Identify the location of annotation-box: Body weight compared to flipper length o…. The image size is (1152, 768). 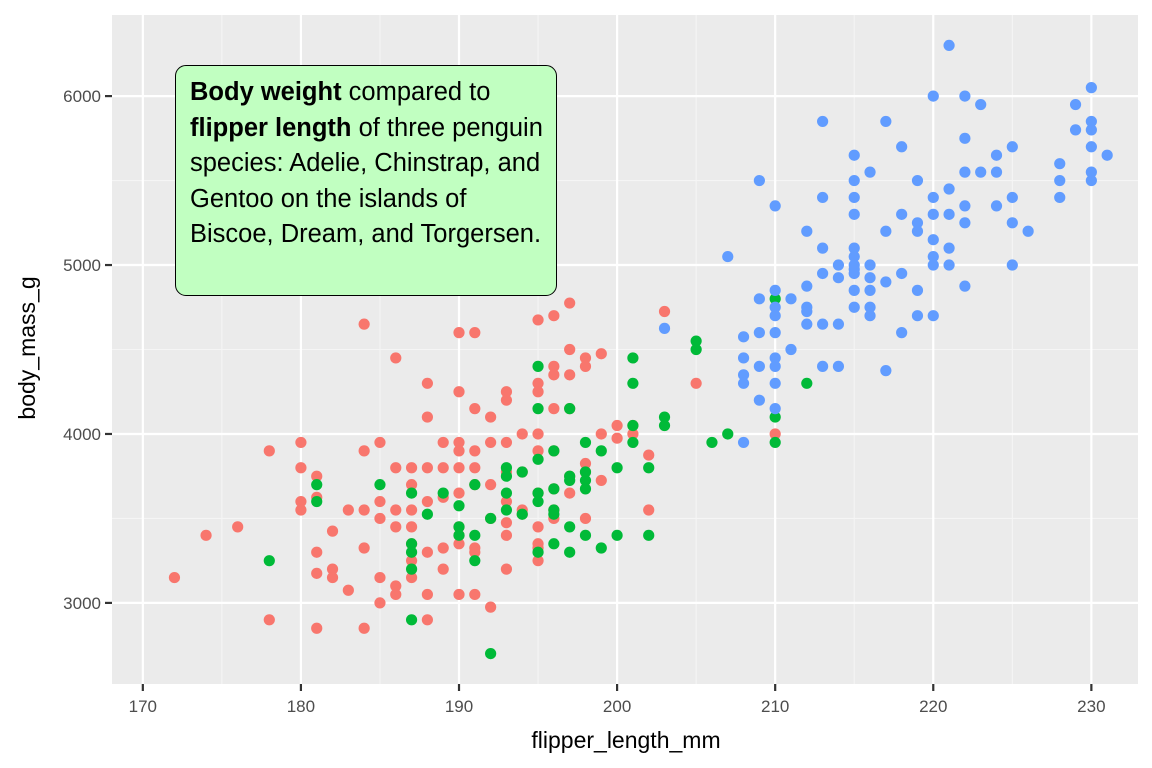
(366, 180).